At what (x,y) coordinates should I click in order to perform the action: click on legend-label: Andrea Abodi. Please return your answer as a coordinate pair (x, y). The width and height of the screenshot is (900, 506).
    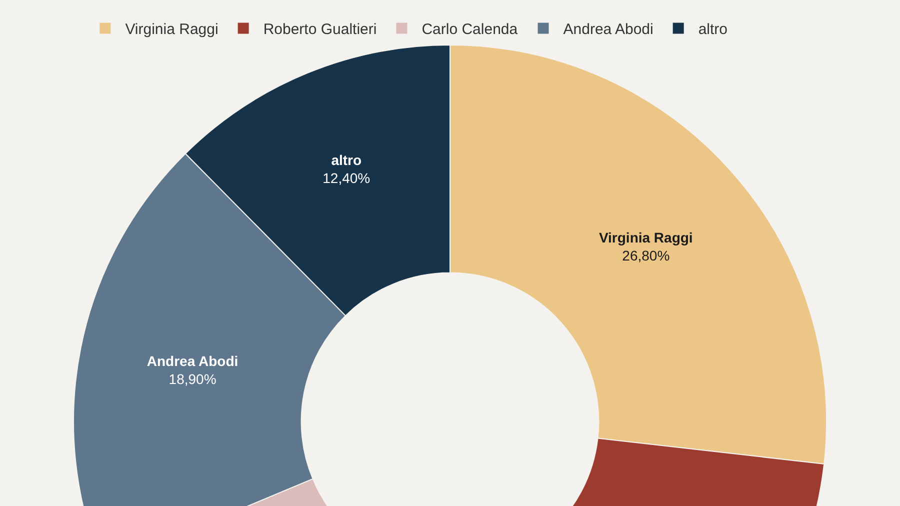
    Looking at the image, I should click on (608, 29).